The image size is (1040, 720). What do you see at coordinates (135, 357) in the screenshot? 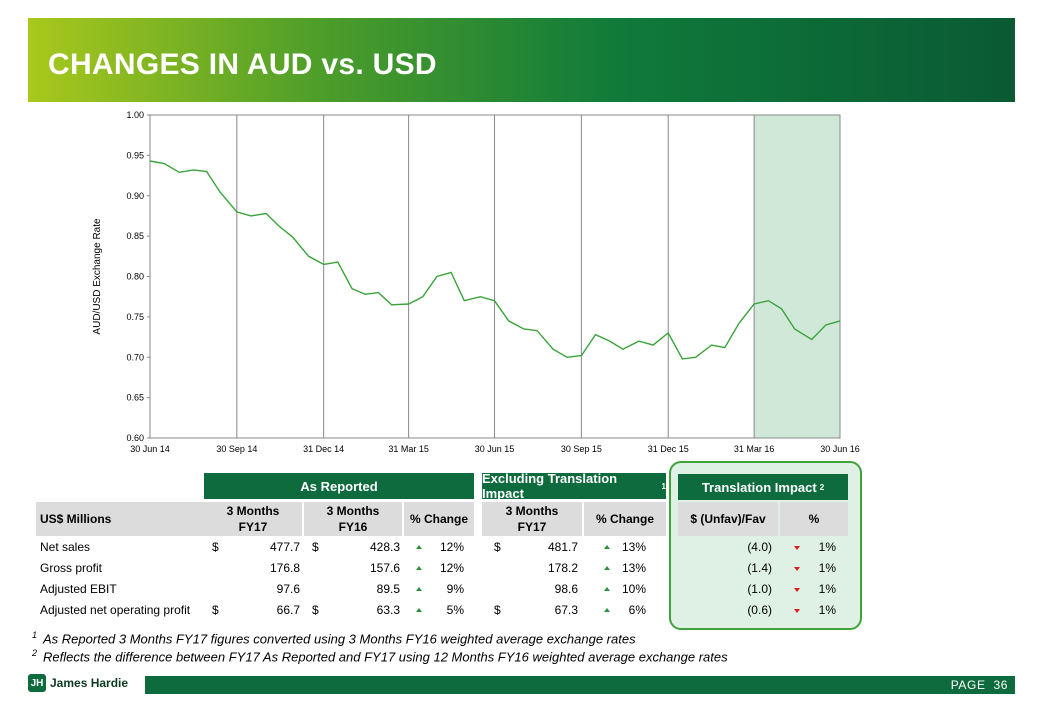
I see `y-tick-label: 0.70` at bounding box center [135, 357].